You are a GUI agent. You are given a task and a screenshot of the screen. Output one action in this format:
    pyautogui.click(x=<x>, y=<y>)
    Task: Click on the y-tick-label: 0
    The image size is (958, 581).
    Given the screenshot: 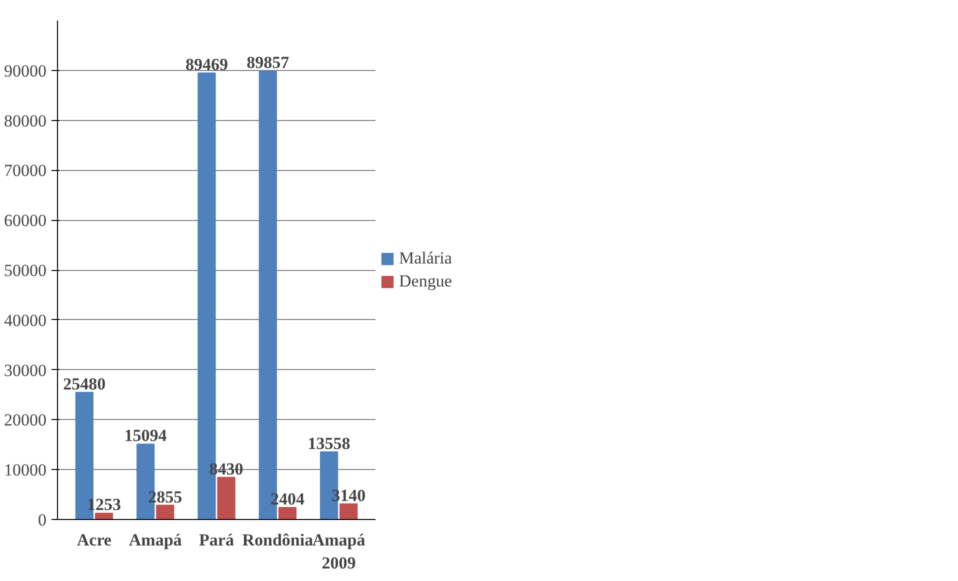 What is the action you would take?
    pyautogui.click(x=42, y=520)
    